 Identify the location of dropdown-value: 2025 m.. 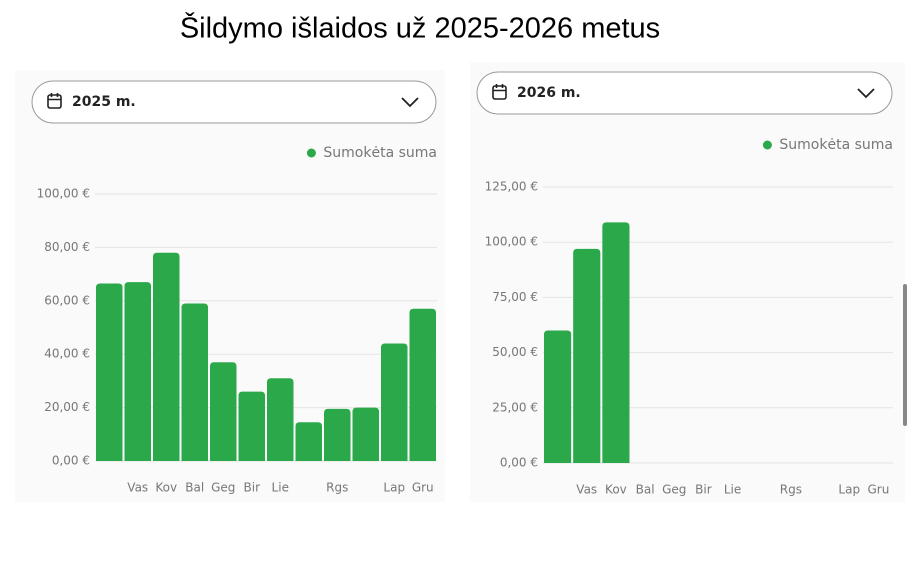
(104, 102).